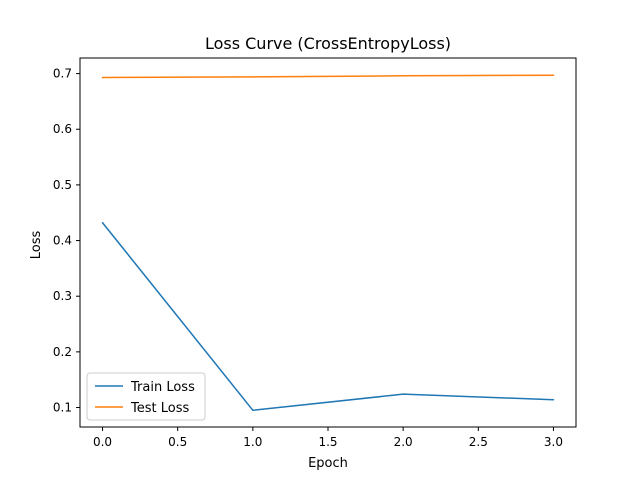 This screenshot has width=640, height=480. I want to click on y-tick-label: 0.4, so click(62, 241).